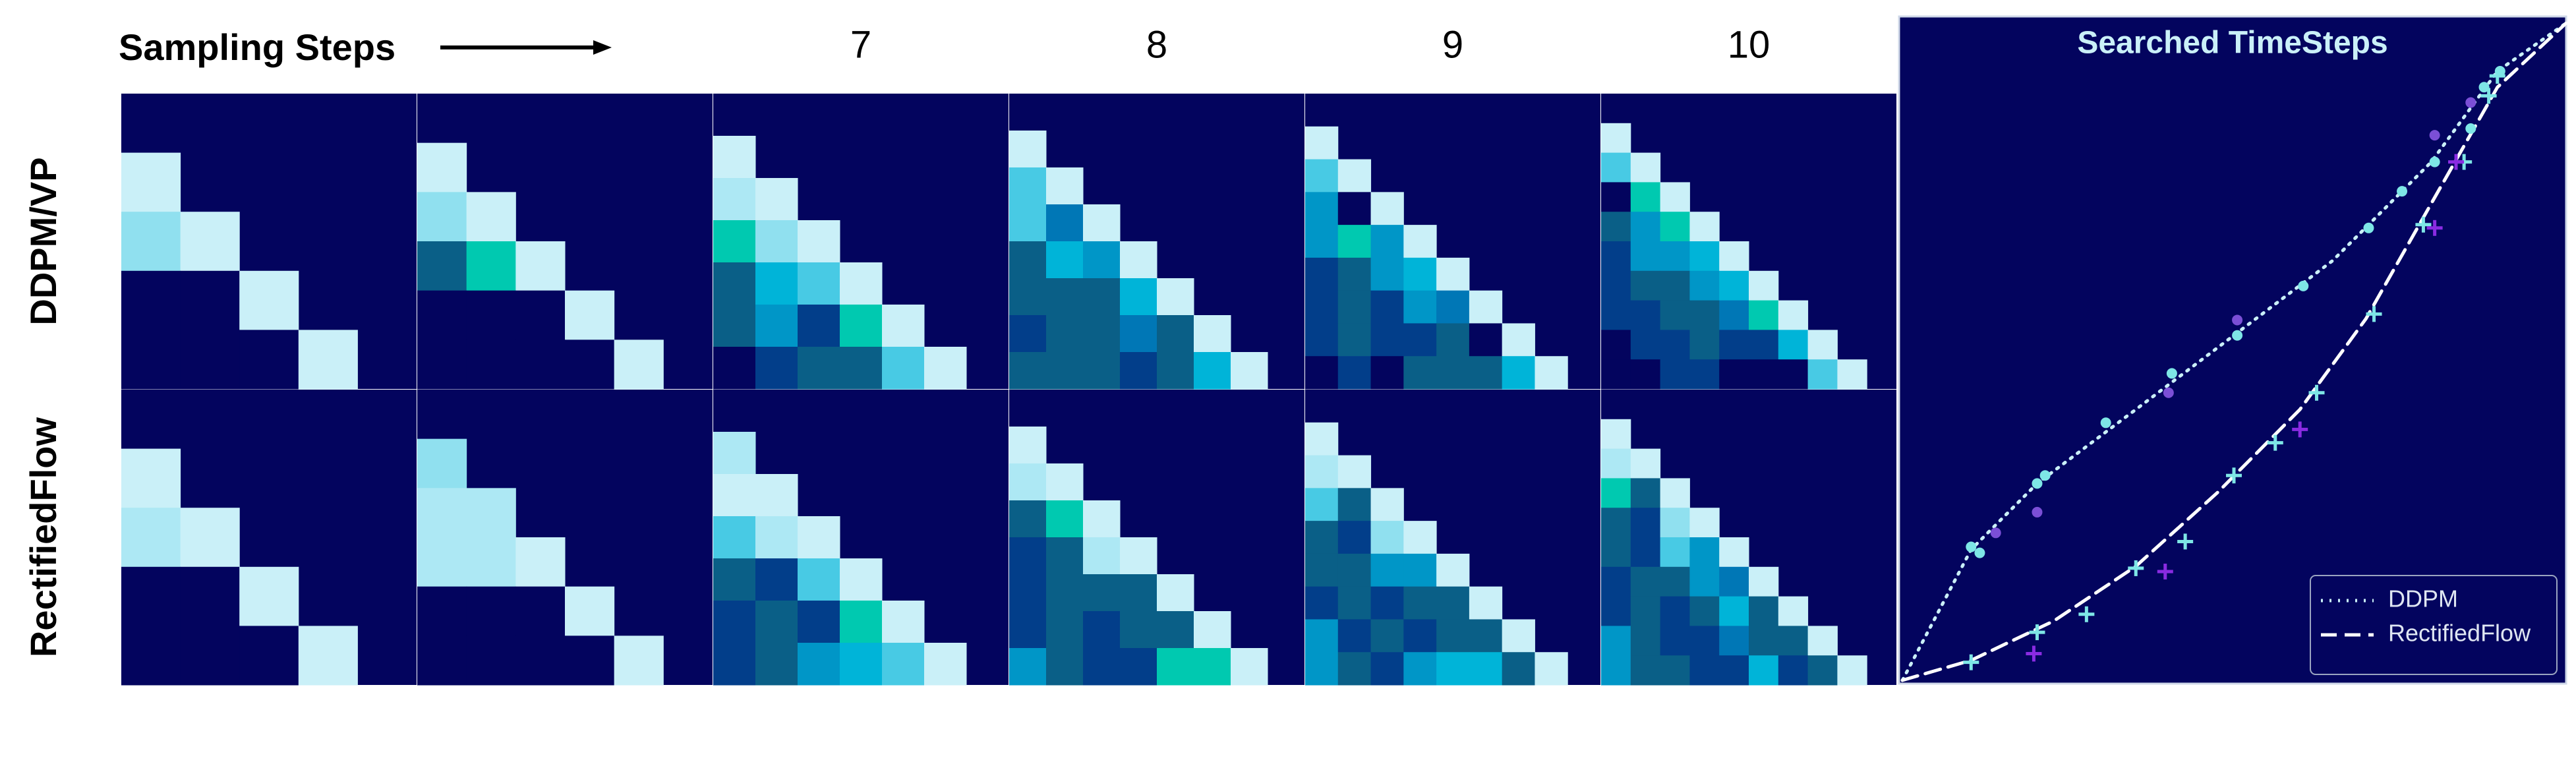 The height and width of the screenshot is (770, 2576). I want to click on step-label: 10, so click(1750, 45).